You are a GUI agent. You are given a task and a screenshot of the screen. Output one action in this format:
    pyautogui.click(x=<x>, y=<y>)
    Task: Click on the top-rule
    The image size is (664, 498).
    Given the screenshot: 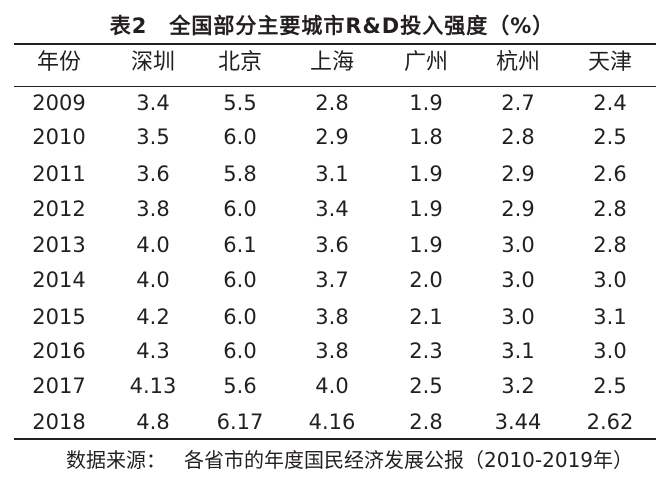 What is the action you would take?
    pyautogui.click(x=335, y=44)
    